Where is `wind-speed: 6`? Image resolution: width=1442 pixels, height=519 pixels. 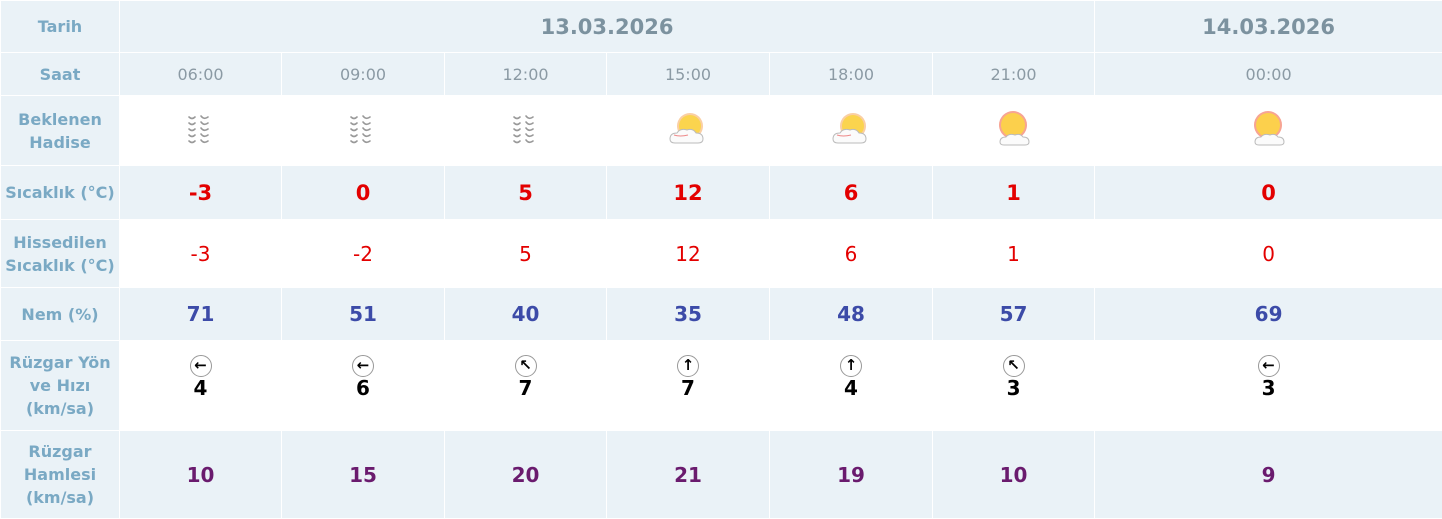
wind-speed: 6 is located at coordinates (363, 388).